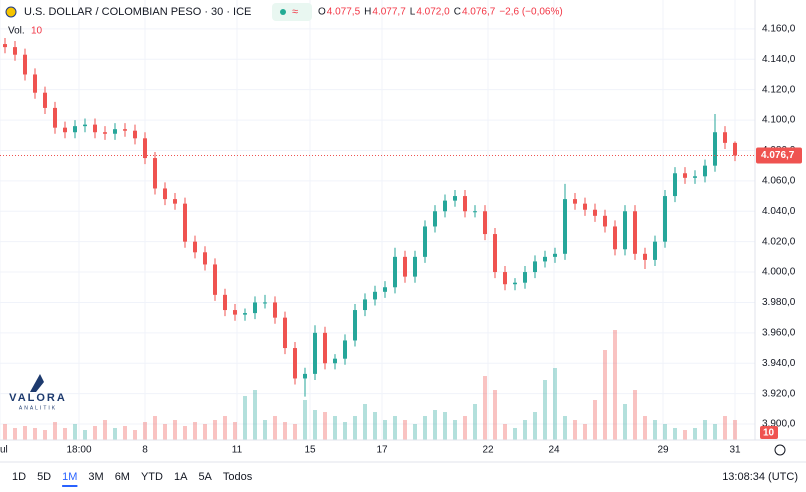  What do you see at coordinates (283, 12) in the screenshot?
I see `status-dot` at bounding box center [283, 12].